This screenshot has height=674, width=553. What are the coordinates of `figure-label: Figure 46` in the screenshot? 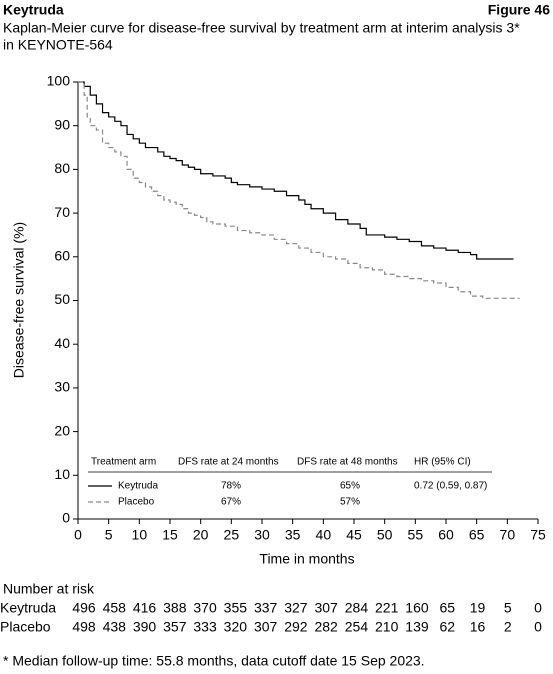 It's located at (519, 10).